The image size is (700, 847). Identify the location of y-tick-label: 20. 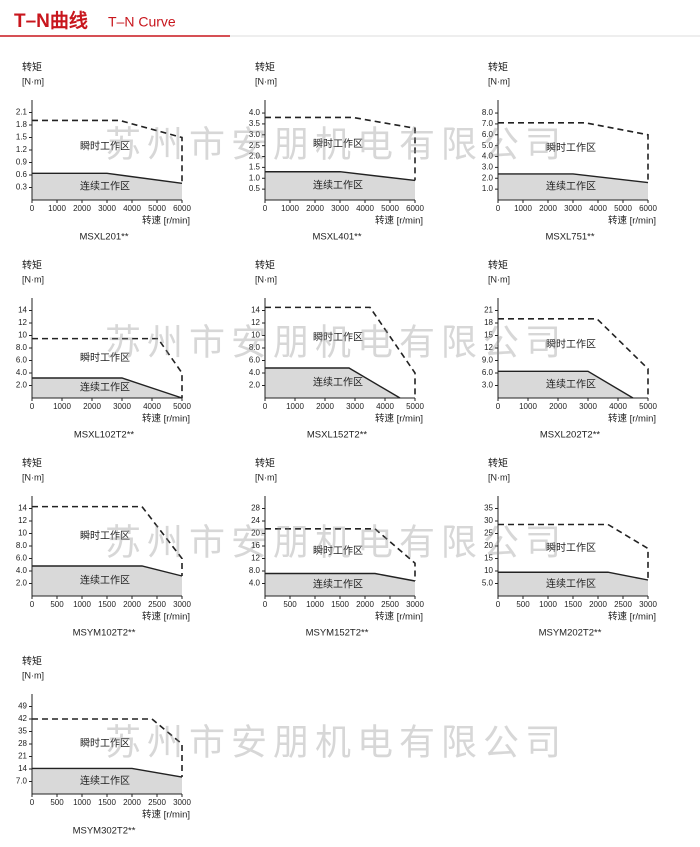
(488, 545).